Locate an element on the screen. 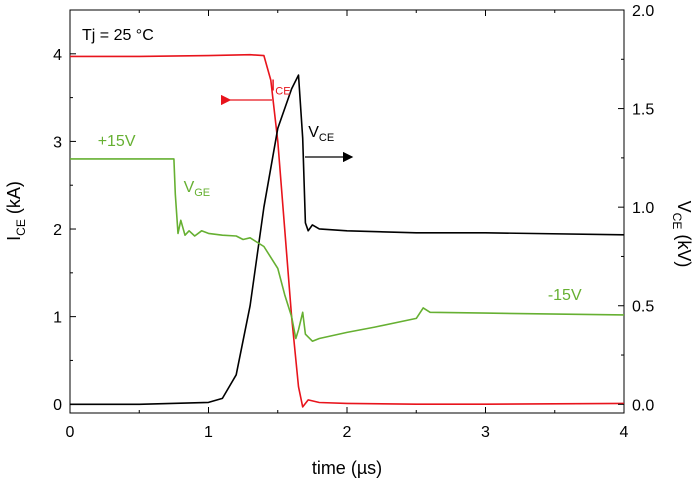 The width and height of the screenshot is (700, 483). vge-high-label: +15V is located at coordinates (117, 141).